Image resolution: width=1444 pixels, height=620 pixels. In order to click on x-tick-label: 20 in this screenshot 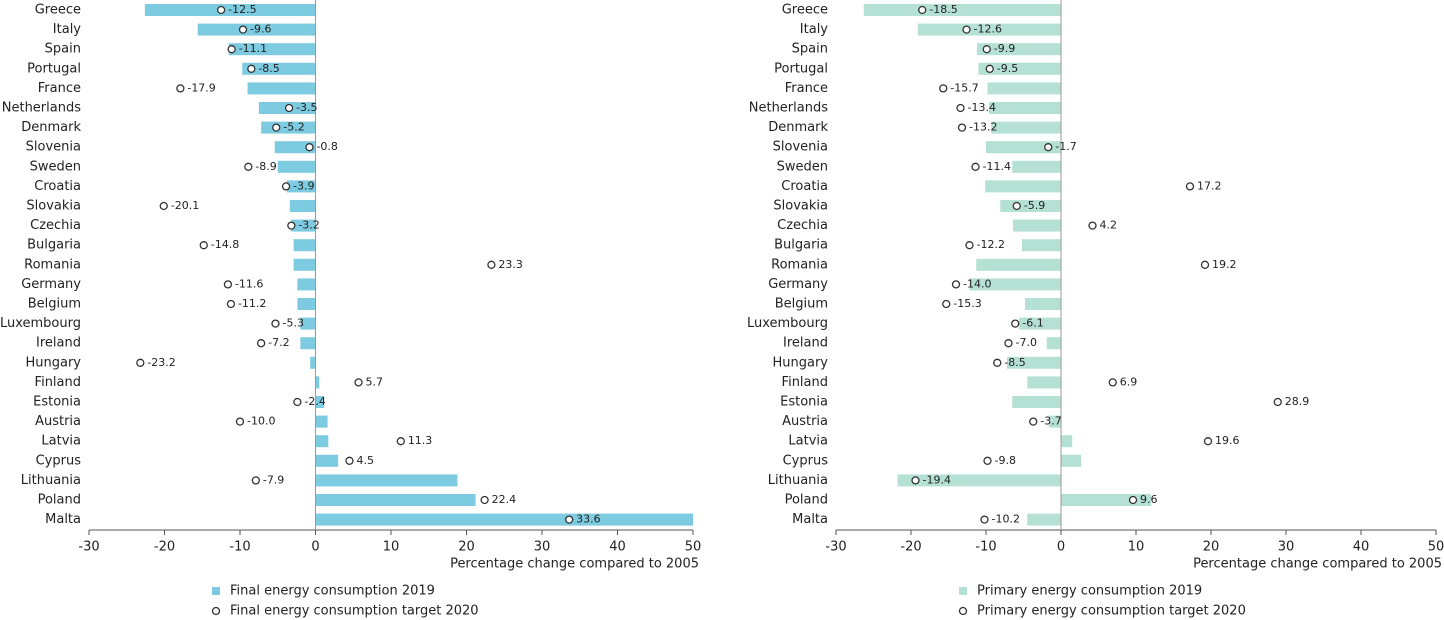, I will do `click(1211, 547)`.